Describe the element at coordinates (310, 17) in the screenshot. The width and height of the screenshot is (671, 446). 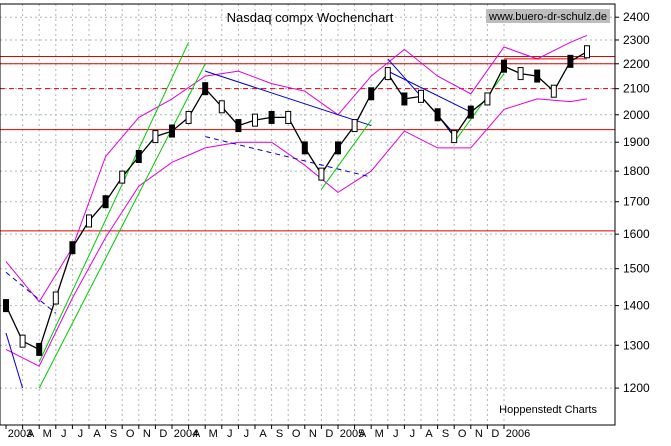
I see `chart-title: Nasdaq compx Wochenchart` at that location.